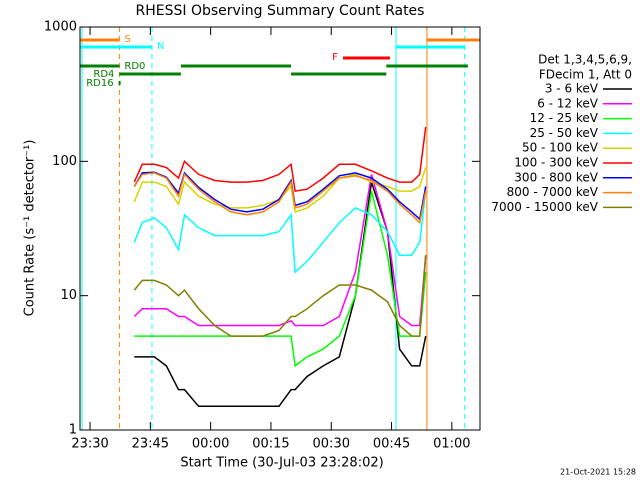  What do you see at coordinates (281, 463) in the screenshot?
I see `x-axis-label: Start Time (30-Jul-03 23:28:02)` at bounding box center [281, 463].